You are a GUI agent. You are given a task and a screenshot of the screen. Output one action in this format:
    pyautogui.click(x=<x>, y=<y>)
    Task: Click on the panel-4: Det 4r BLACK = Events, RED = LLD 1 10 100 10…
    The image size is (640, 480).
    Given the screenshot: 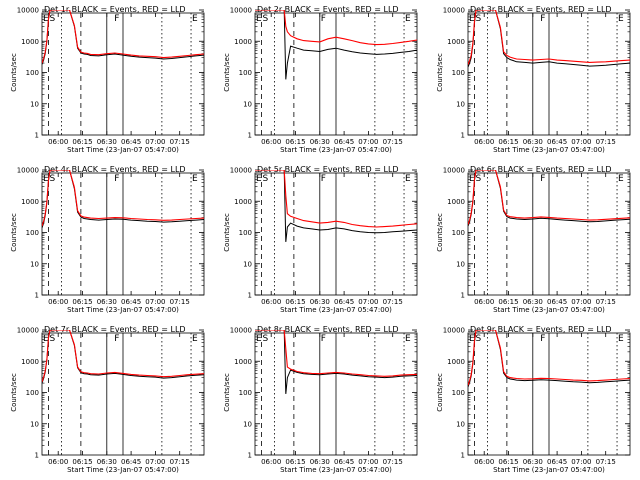 What is the action you would take?
    pyautogui.click(x=107, y=239)
    